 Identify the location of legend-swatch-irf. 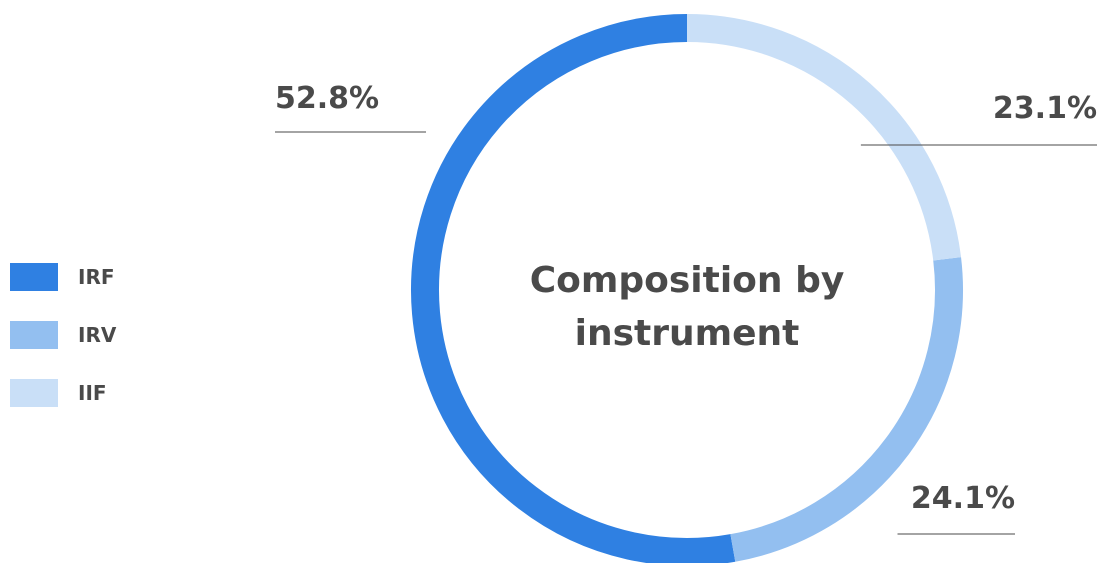
(34, 277).